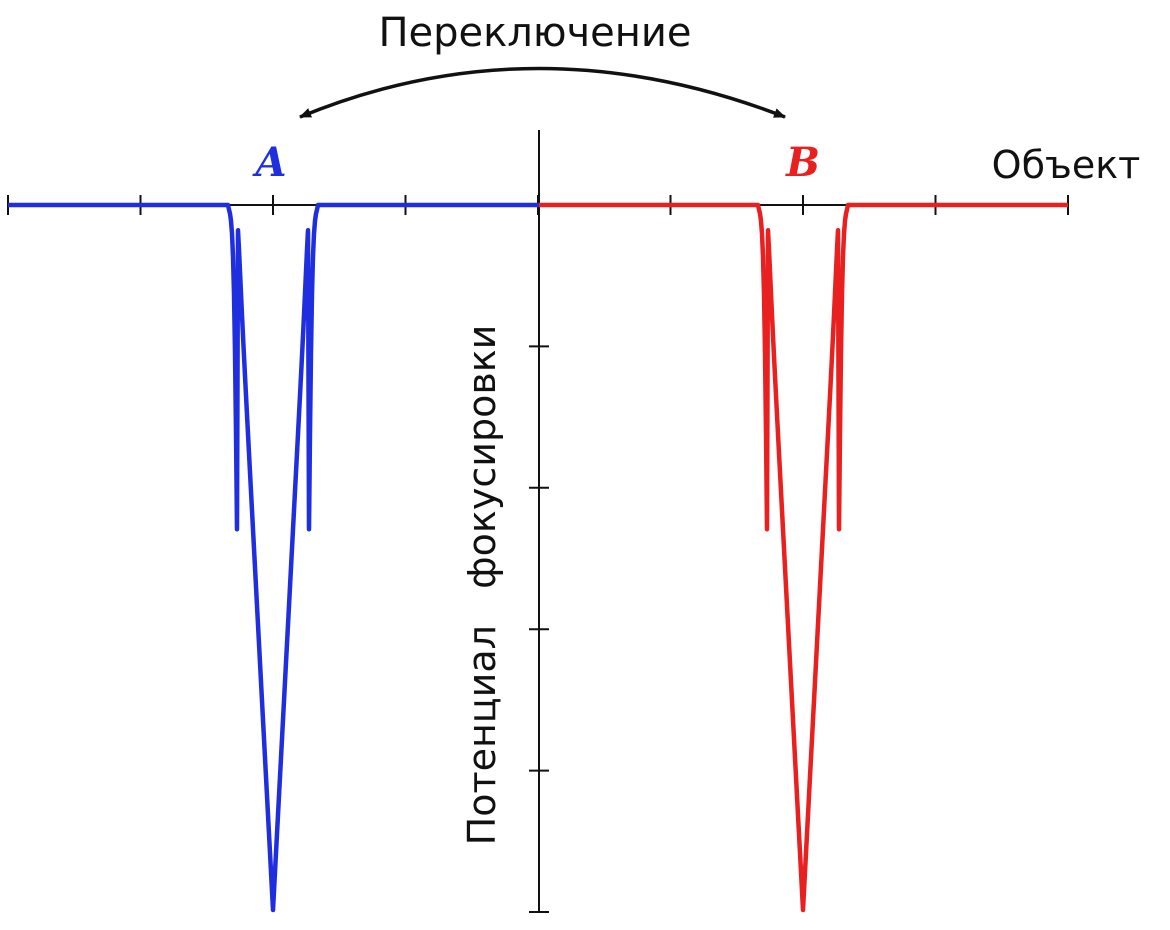 The width and height of the screenshot is (1170, 930). I want to click on well-label-b: B, so click(802, 162).